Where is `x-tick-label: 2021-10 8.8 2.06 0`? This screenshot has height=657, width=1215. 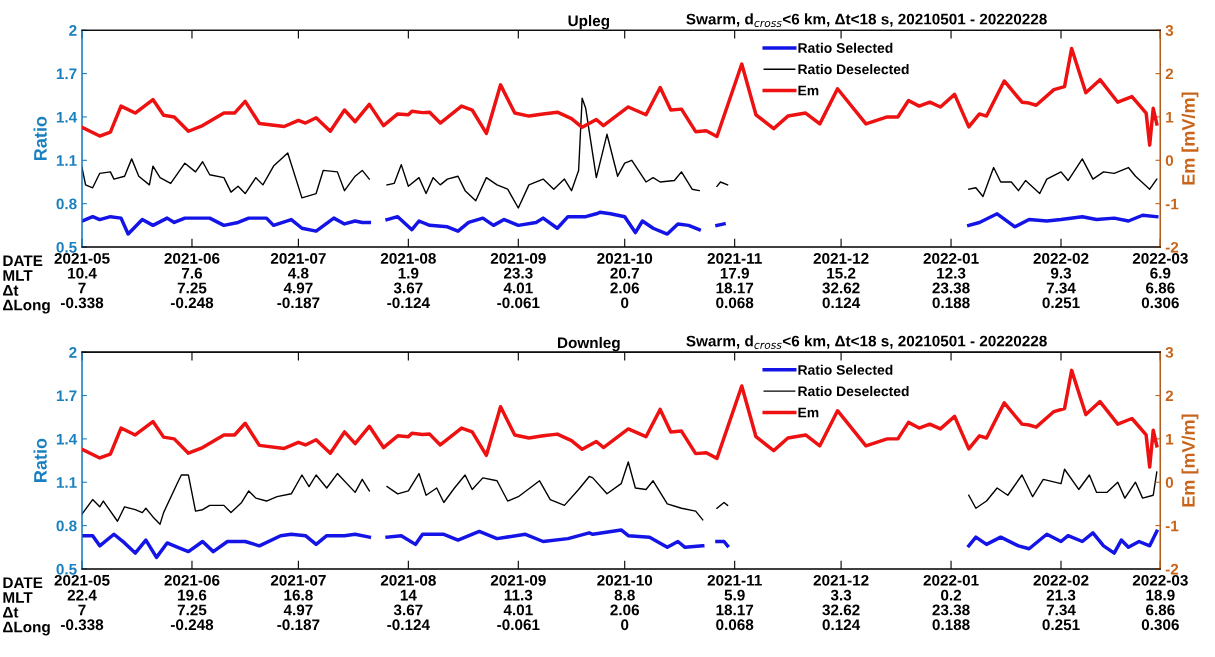 x-tick-label: 2021-10 8.8 2.06 0 is located at coordinates (625, 602).